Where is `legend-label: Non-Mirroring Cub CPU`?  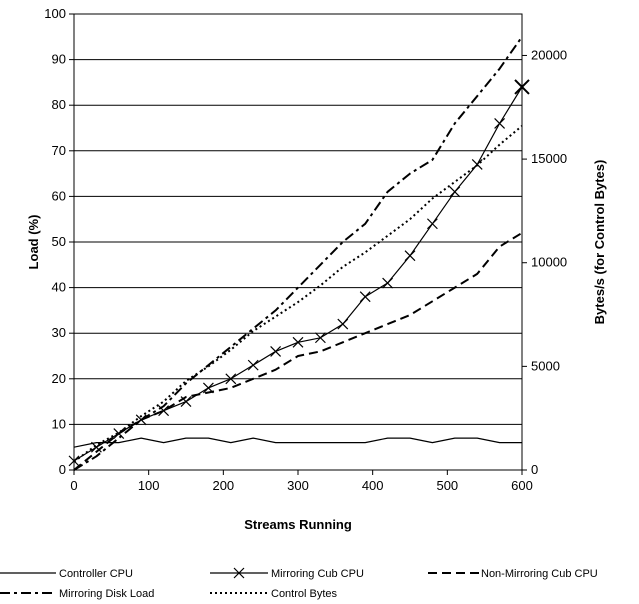
legend-label: Non-Mirroring Cub CPU is located at coordinates (539, 574).